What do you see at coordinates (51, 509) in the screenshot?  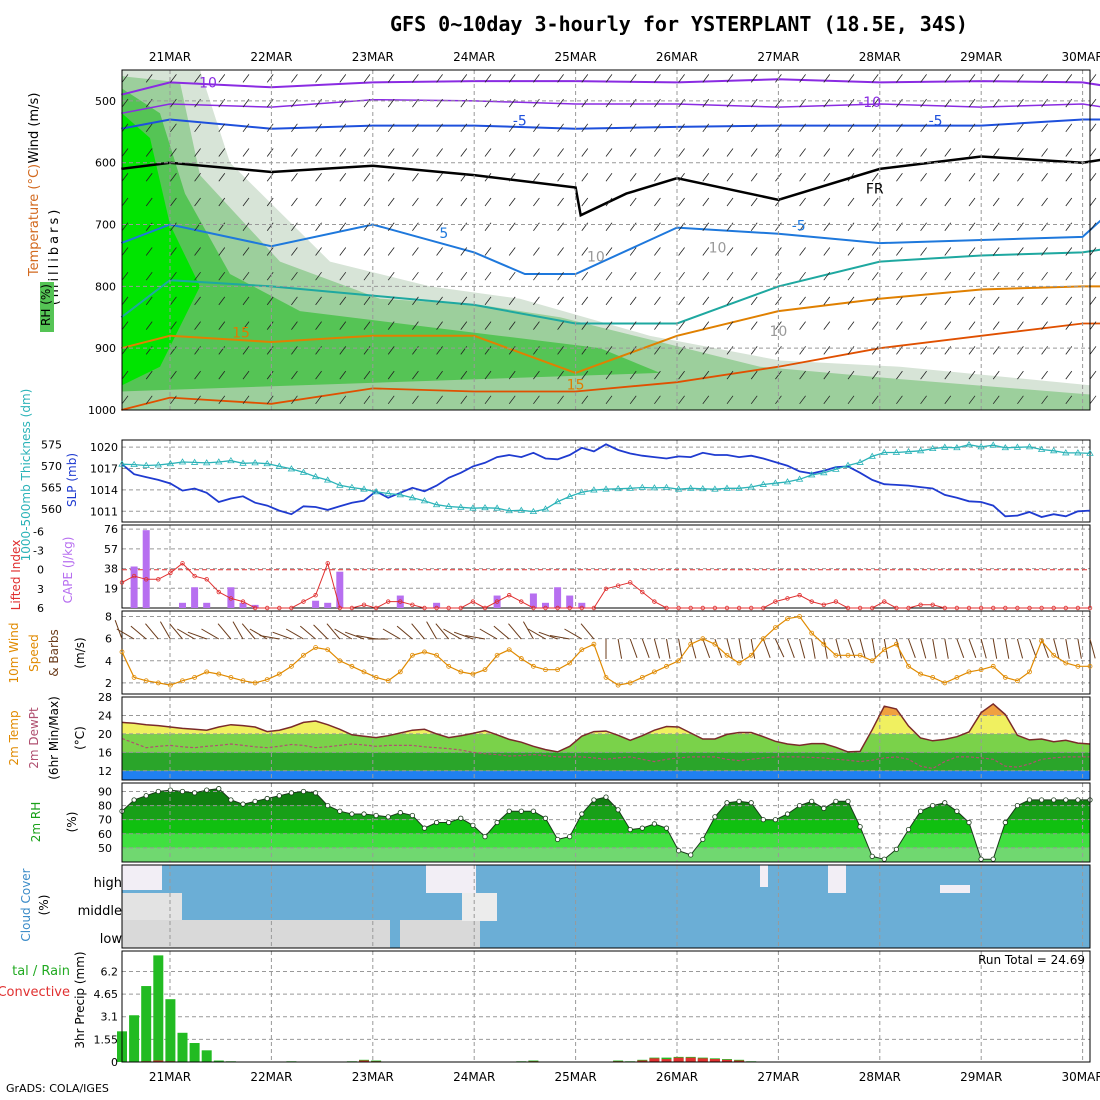 I see `thickness-tick-label: 560` at bounding box center [51, 509].